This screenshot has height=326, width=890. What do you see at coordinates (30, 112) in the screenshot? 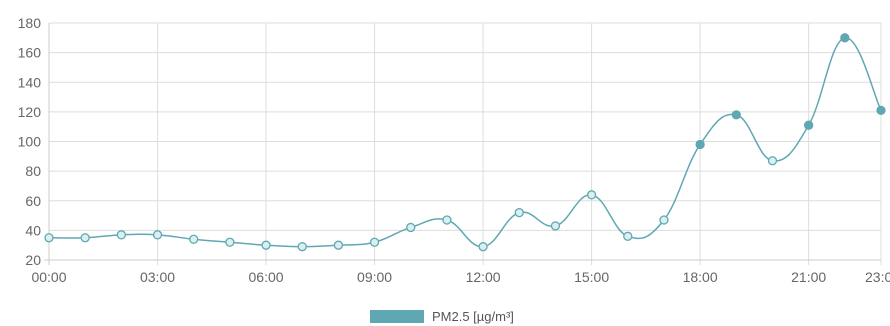
I see `y-tick-label: 120` at bounding box center [30, 112].